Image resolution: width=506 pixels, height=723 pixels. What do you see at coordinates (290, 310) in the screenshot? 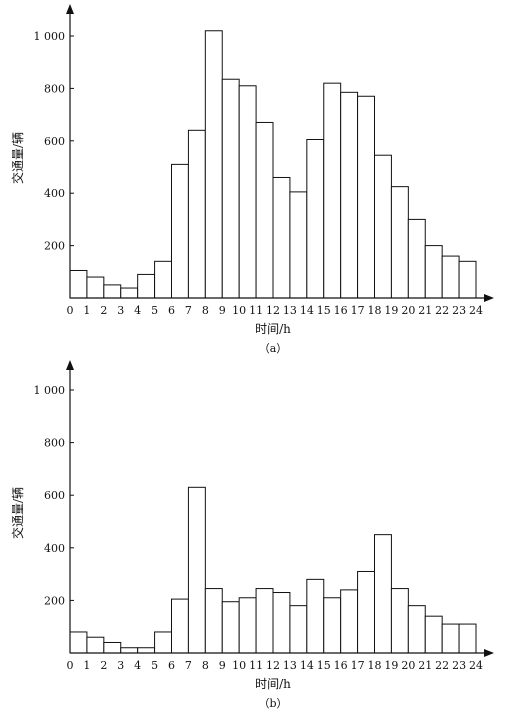
I see `chart-a-x-tick-label: 13` at bounding box center [290, 310].